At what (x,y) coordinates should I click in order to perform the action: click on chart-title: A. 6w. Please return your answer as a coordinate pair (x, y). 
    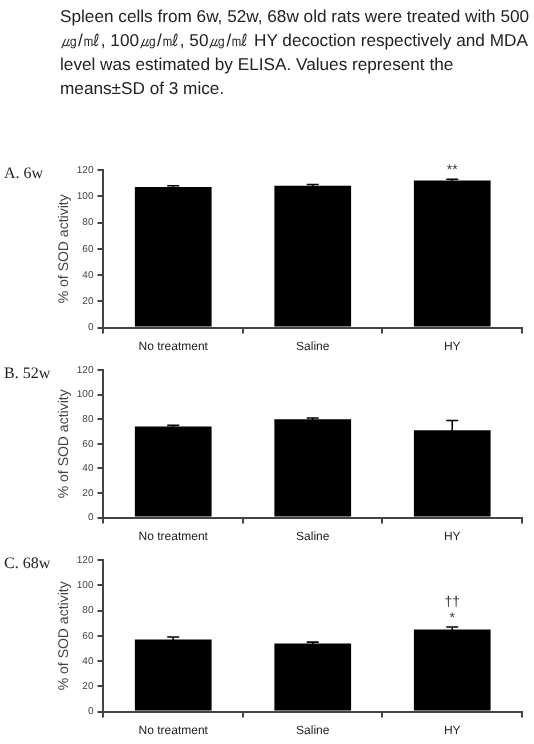
    Looking at the image, I should click on (24, 173).